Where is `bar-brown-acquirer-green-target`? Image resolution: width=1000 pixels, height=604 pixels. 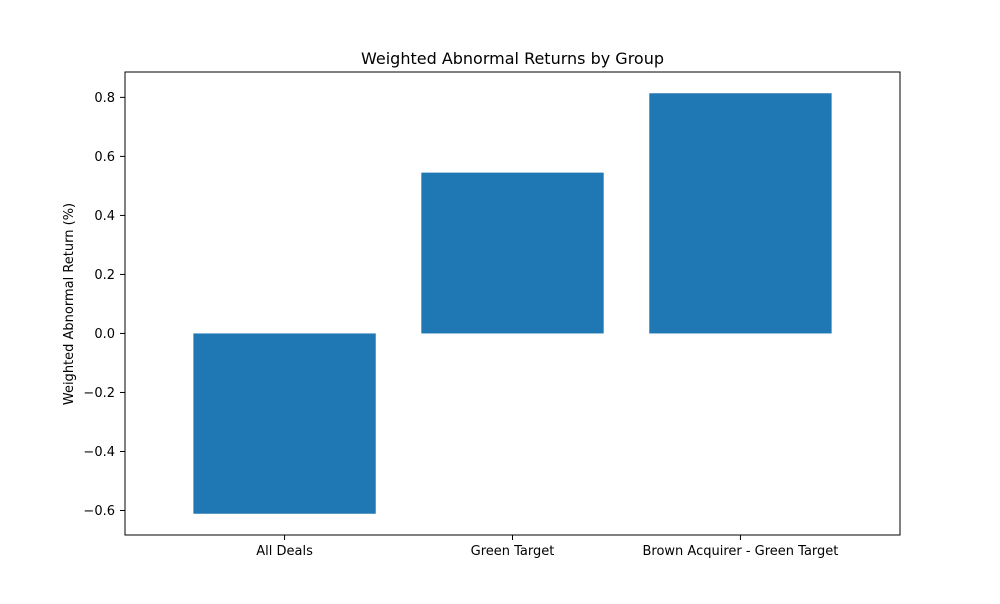 bar-brown-acquirer-green-target is located at coordinates (740, 213).